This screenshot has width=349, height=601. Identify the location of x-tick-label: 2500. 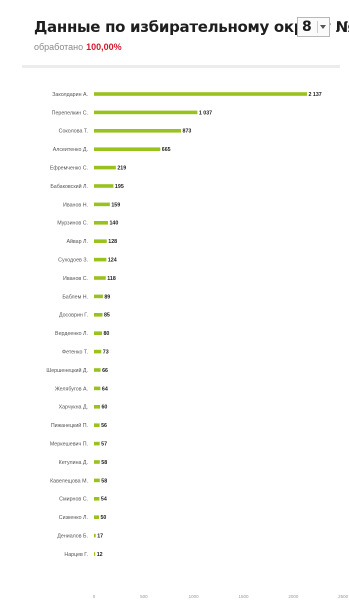
(343, 596).